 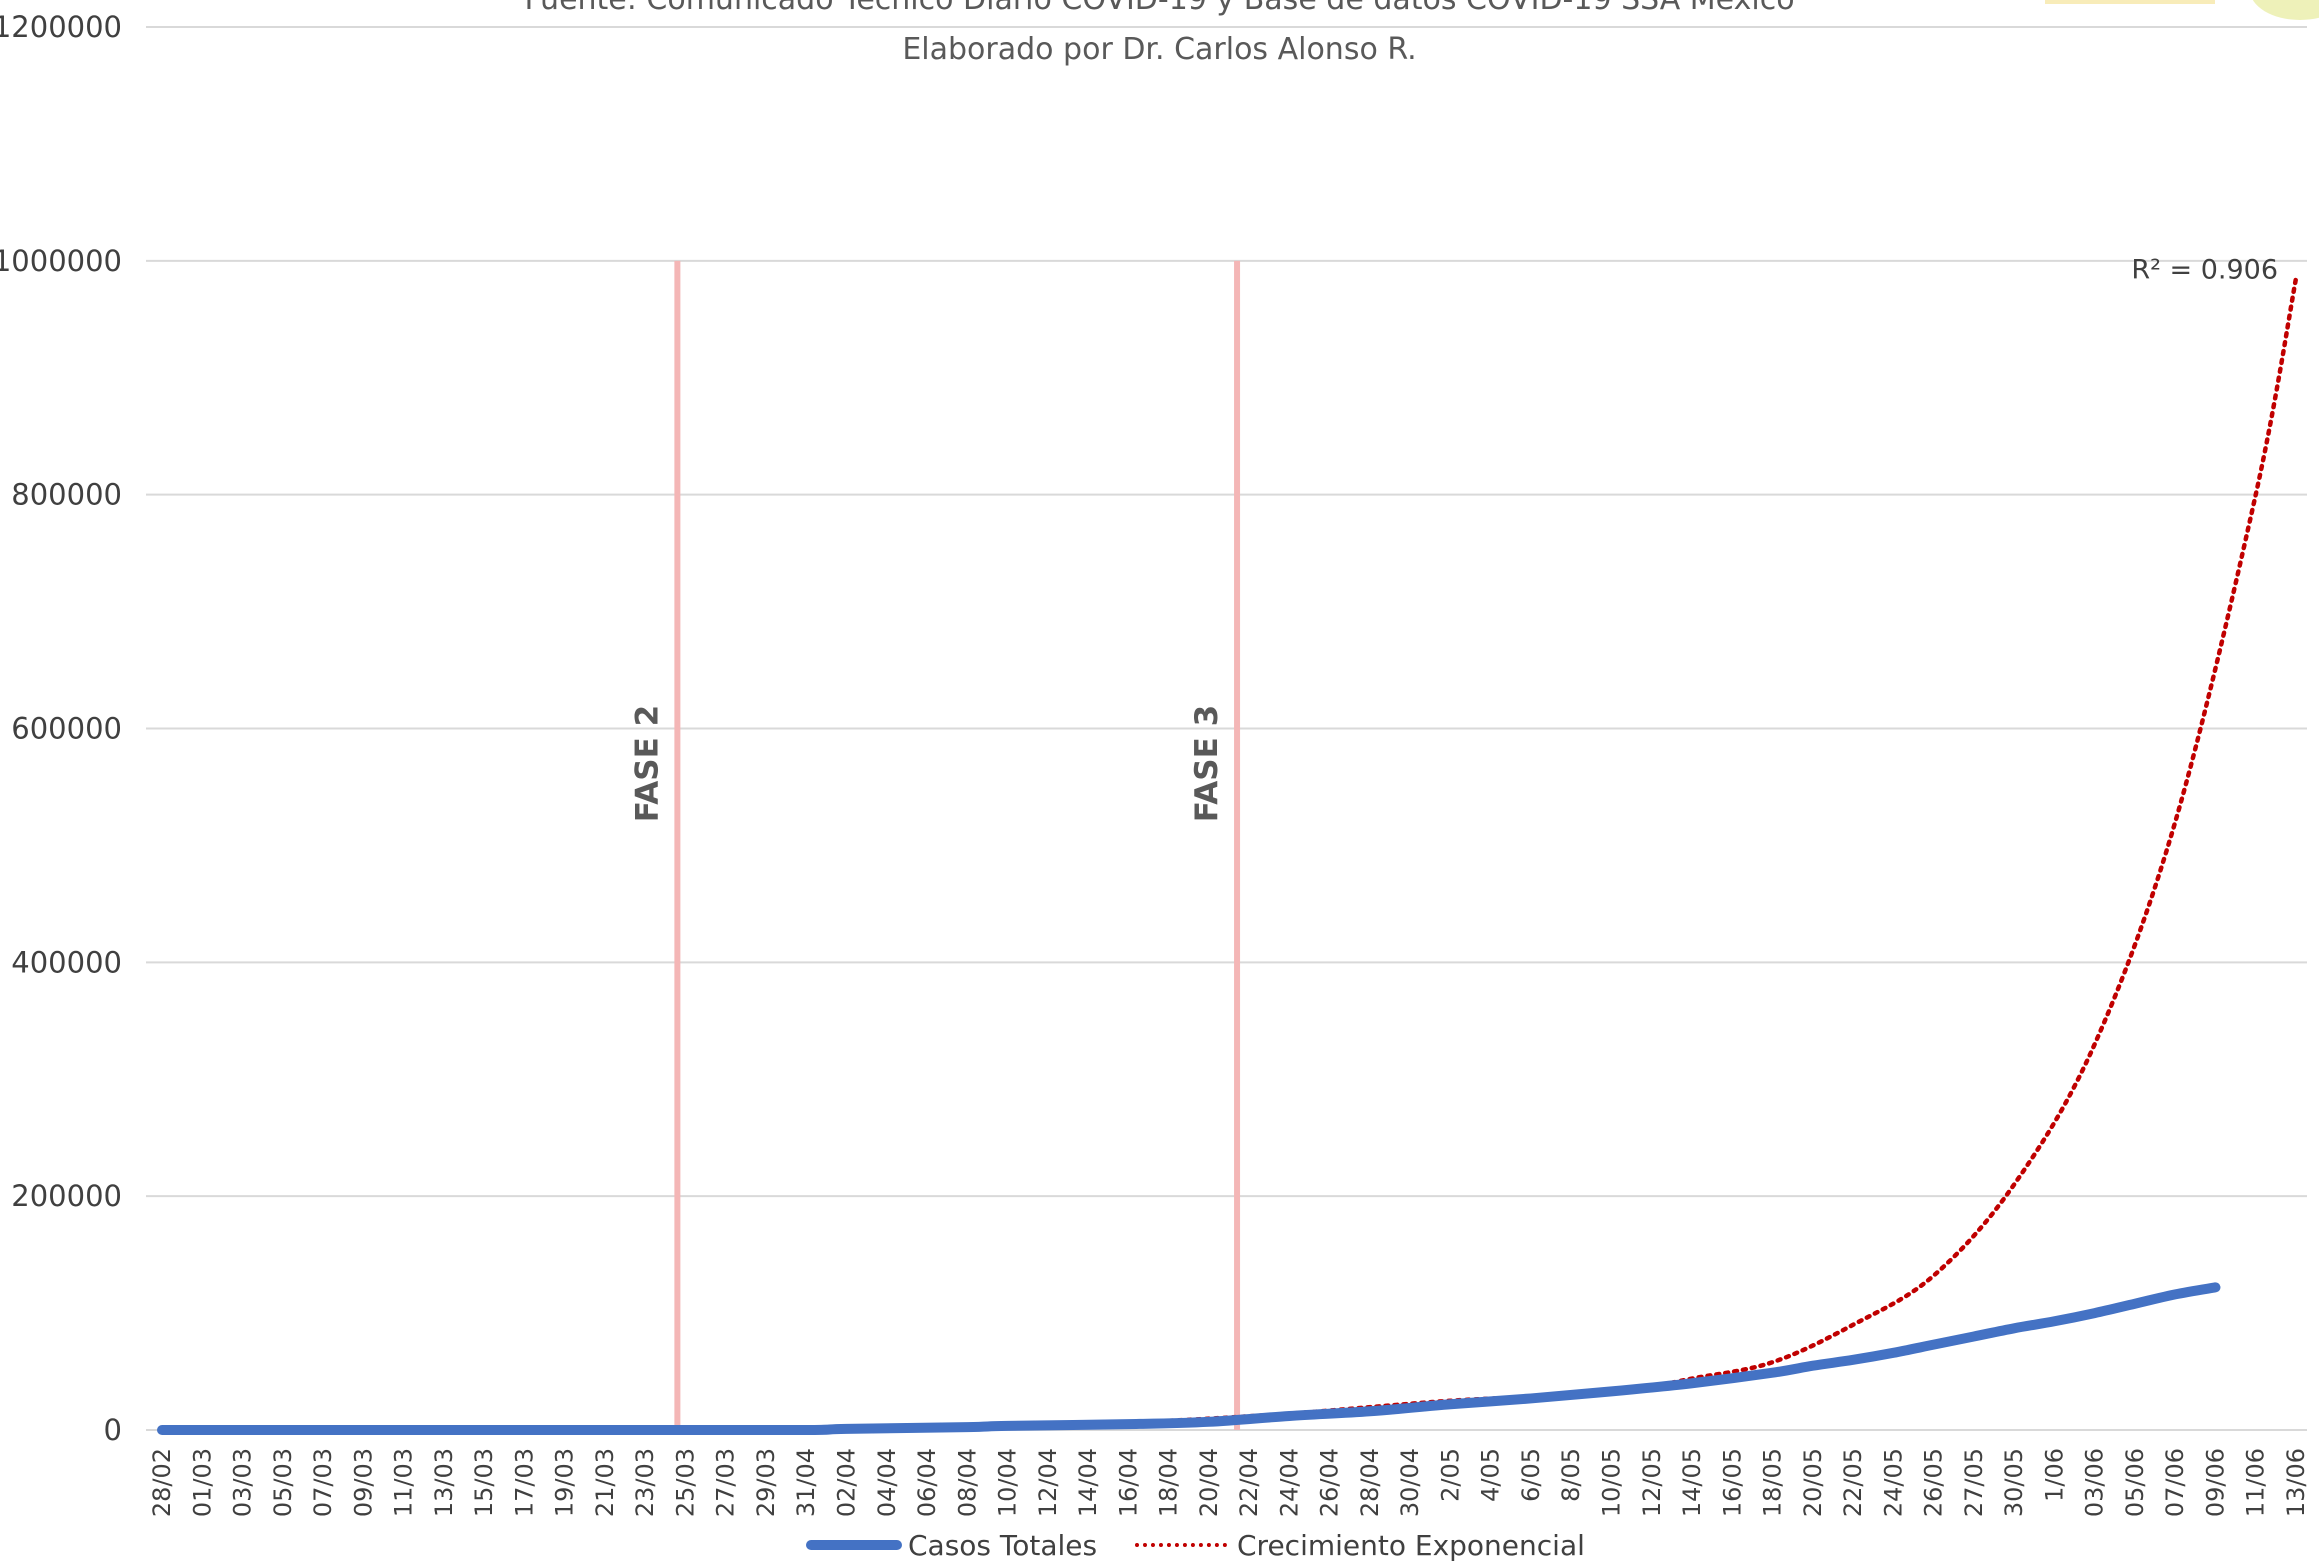 What do you see at coordinates (1411, 1545) in the screenshot?
I see `legend-crecimiento-label: Crecimiento Exponencial` at bounding box center [1411, 1545].